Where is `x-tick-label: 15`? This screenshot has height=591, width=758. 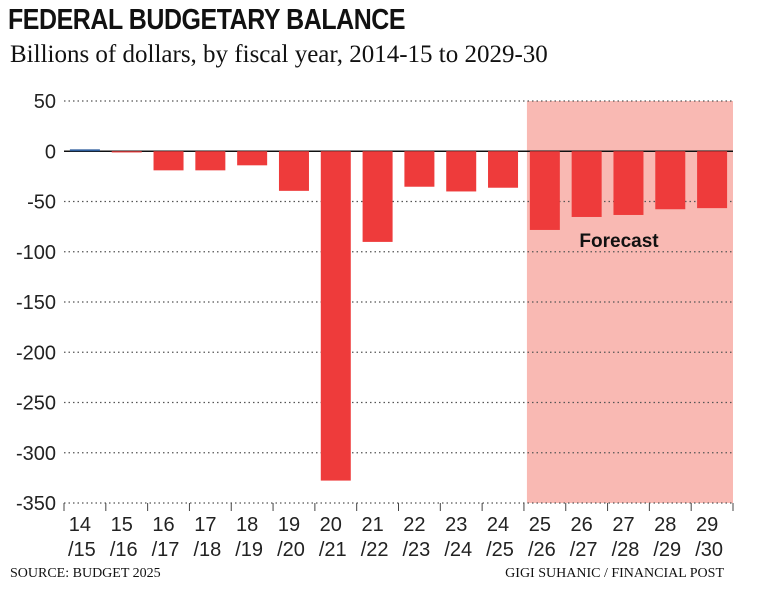
x-tick-label: 15 is located at coordinates (122, 525).